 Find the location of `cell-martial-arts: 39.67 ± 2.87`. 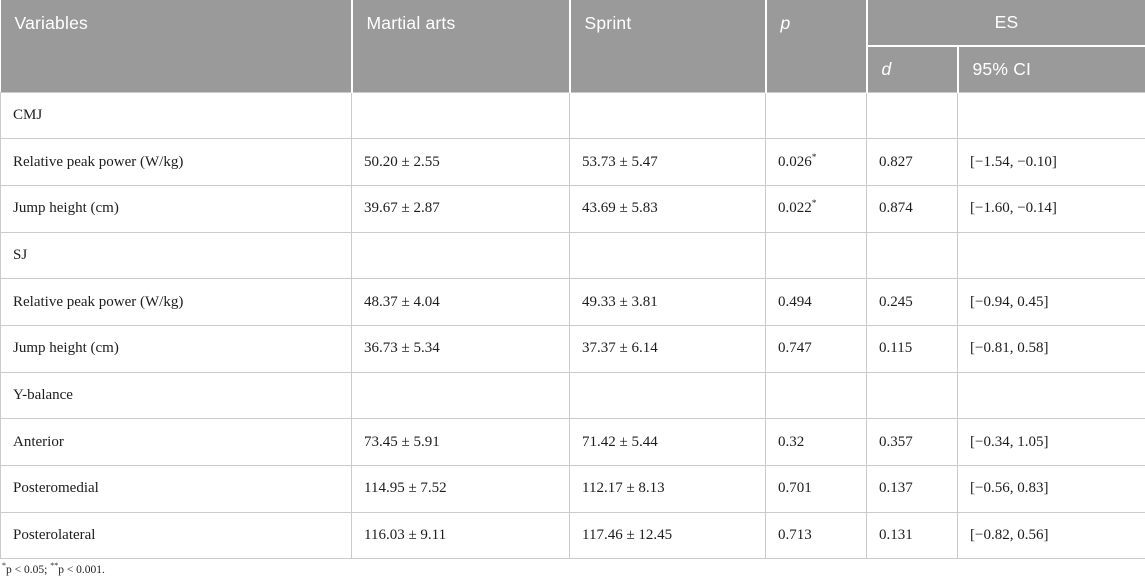

cell-martial-arts: 39.67 ± 2.87 is located at coordinates (460, 208).